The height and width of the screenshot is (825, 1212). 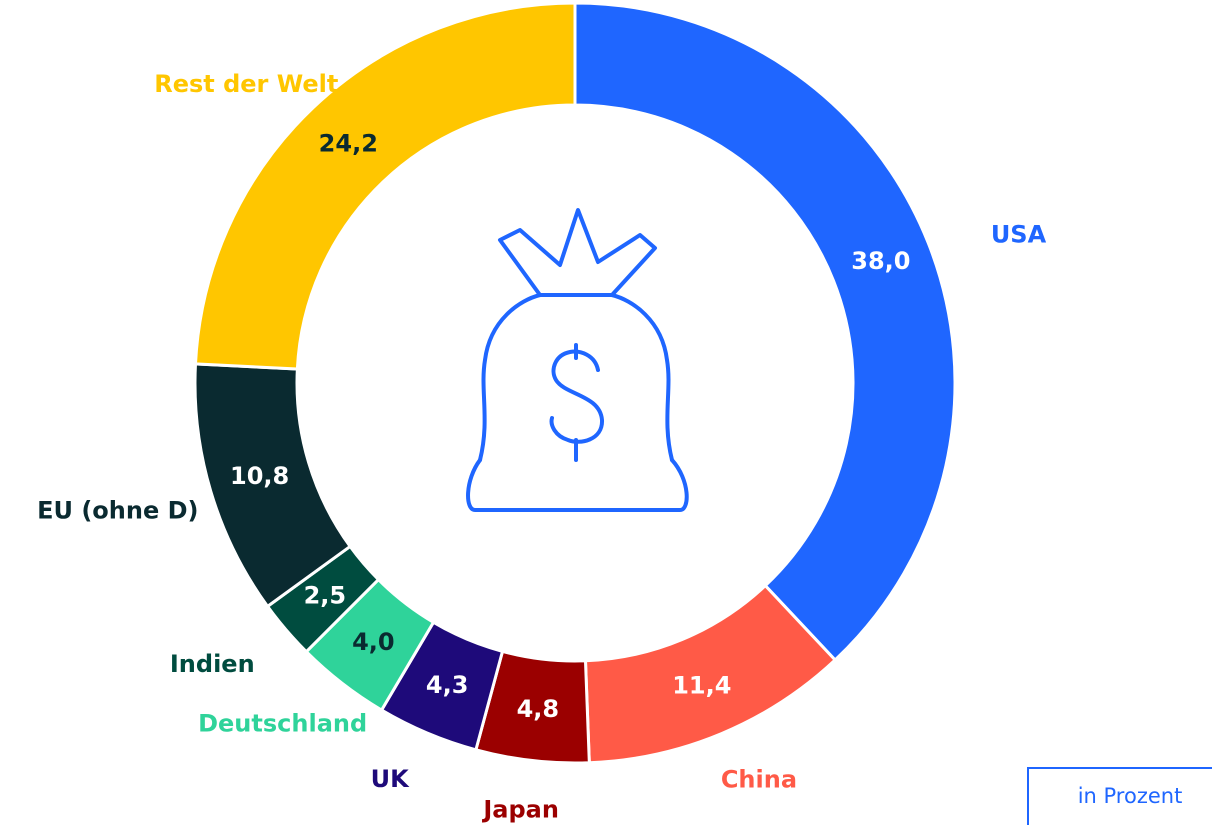 What do you see at coordinates (282, 723) in the screenshot?
I see `category-label: Deutschland` at bounding box center [282, 723].